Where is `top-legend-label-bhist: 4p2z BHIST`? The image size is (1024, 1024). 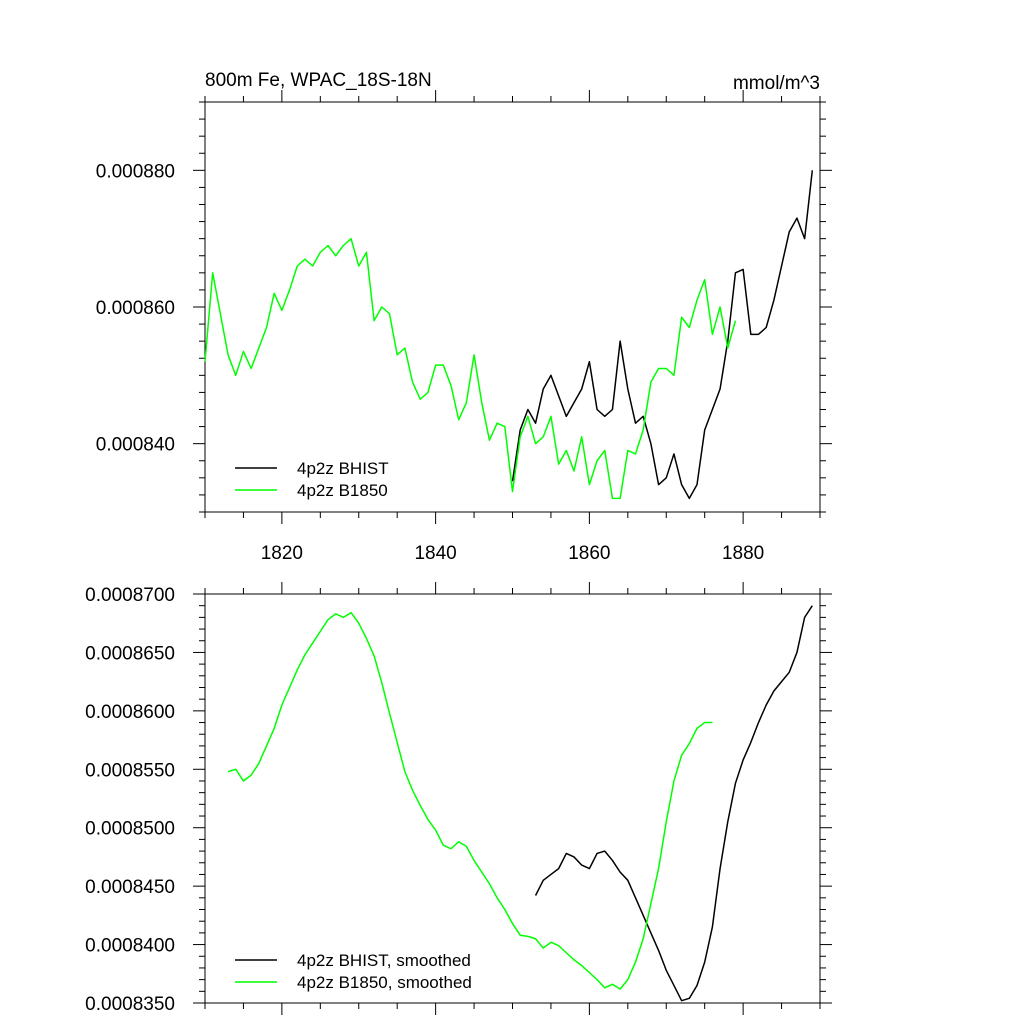
top-legend-label-bhist: 4p2z BHIST is located at coordinates (343, 468).